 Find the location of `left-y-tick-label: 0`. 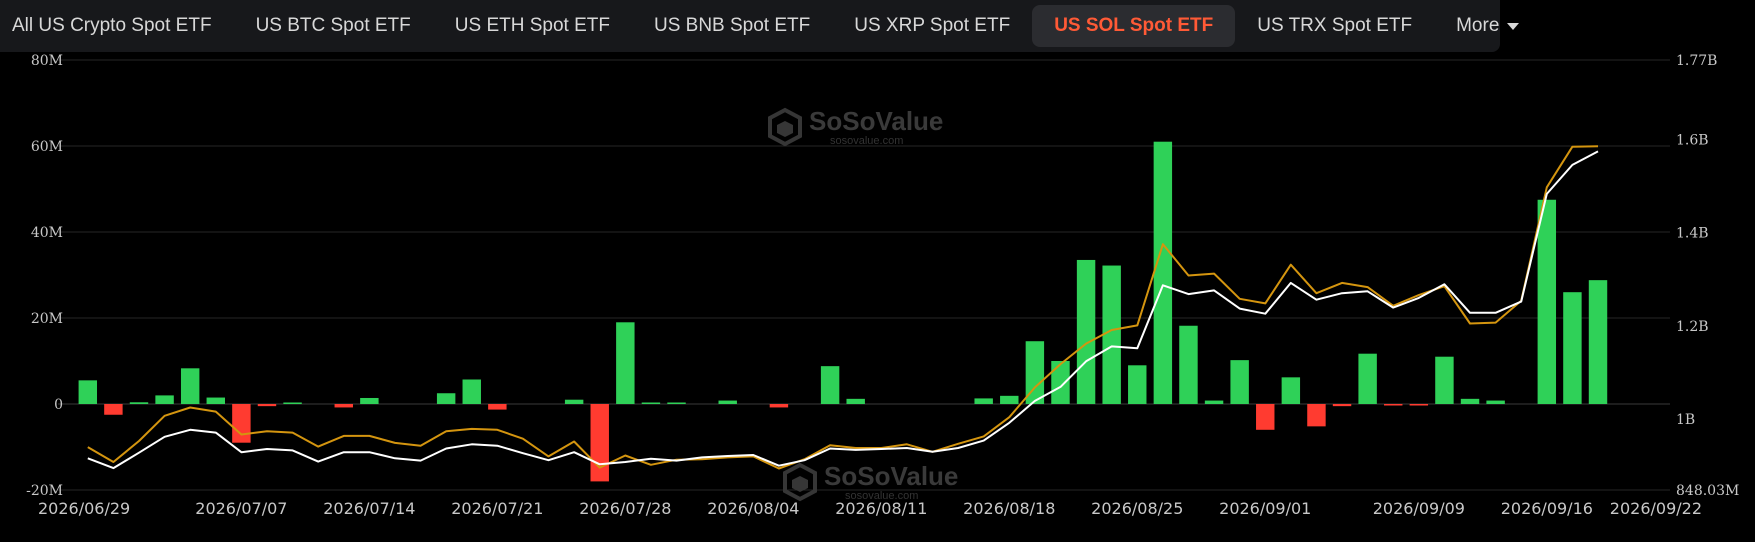

left-y-tick-label: 0 is located at coordinates (58, 405).